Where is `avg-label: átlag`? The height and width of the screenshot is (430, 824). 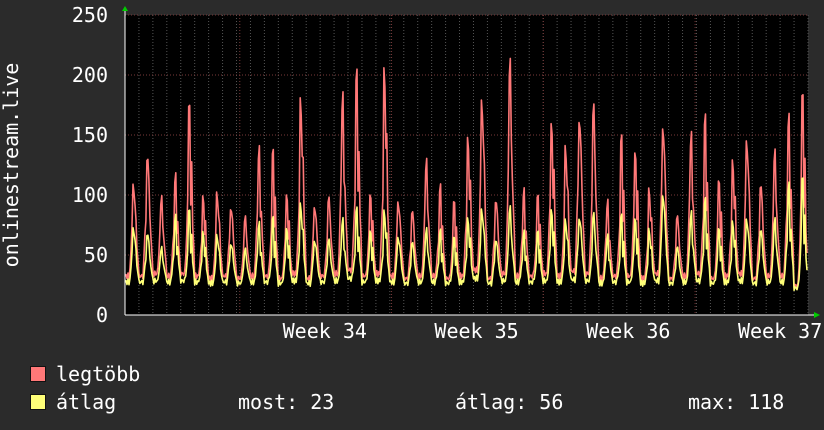 avg-label: átlag is located at coordinates (86, 402).